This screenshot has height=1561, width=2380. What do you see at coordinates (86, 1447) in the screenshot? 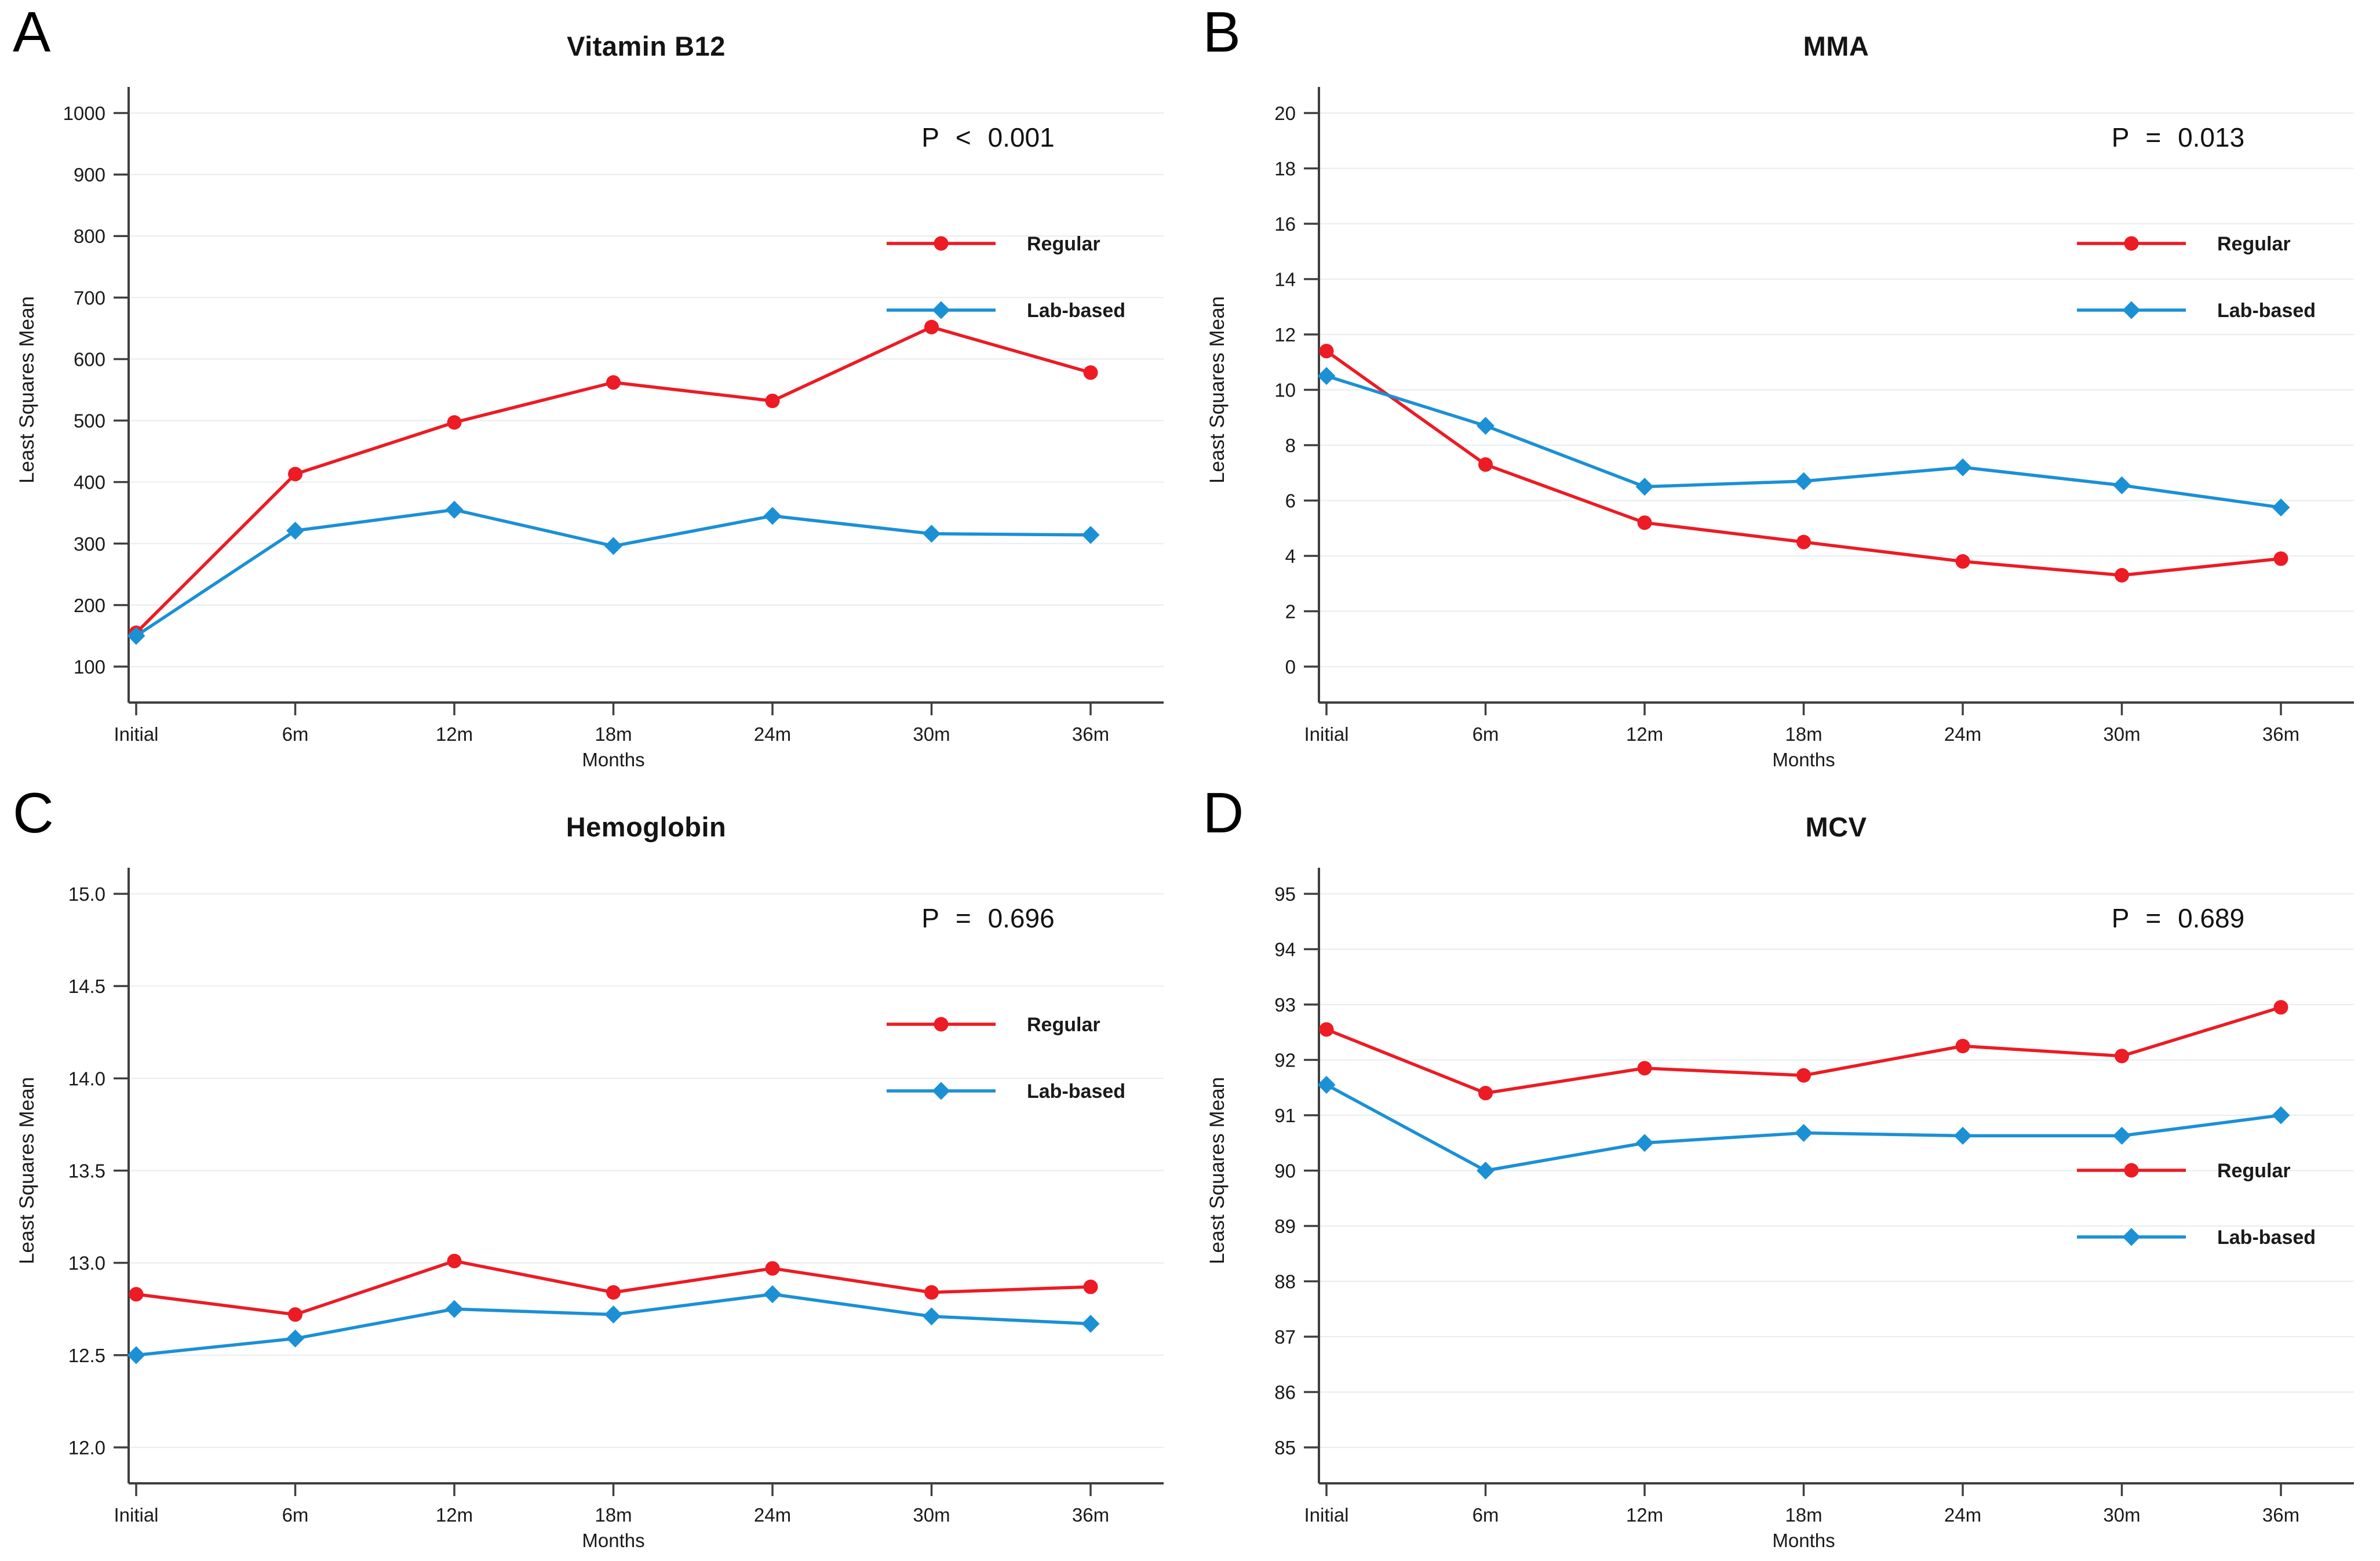
I see `y-tick-label: 12.0` at bounding box center [86, 1447].